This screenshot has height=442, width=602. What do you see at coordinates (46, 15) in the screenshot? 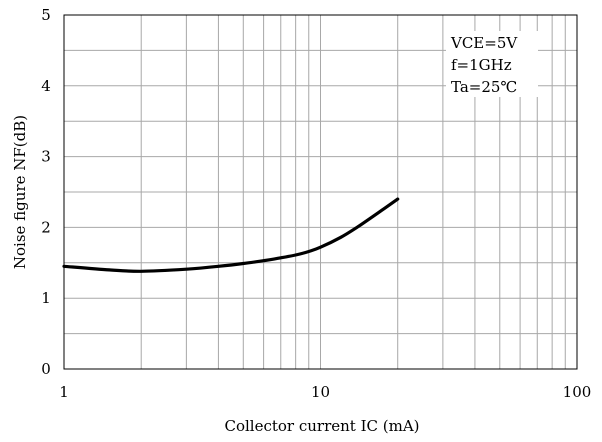
I see `y-tick-label: 5` at bounding box center [46, 15].